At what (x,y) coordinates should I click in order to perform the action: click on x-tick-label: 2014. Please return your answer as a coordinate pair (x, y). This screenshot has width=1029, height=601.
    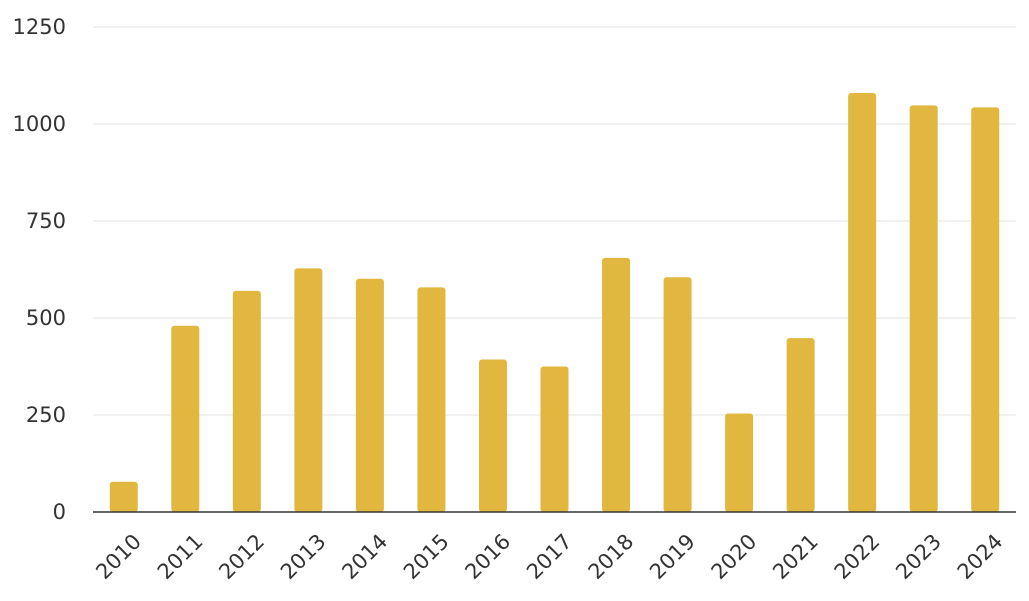
    Looking at the image, I should click on (364, 556).